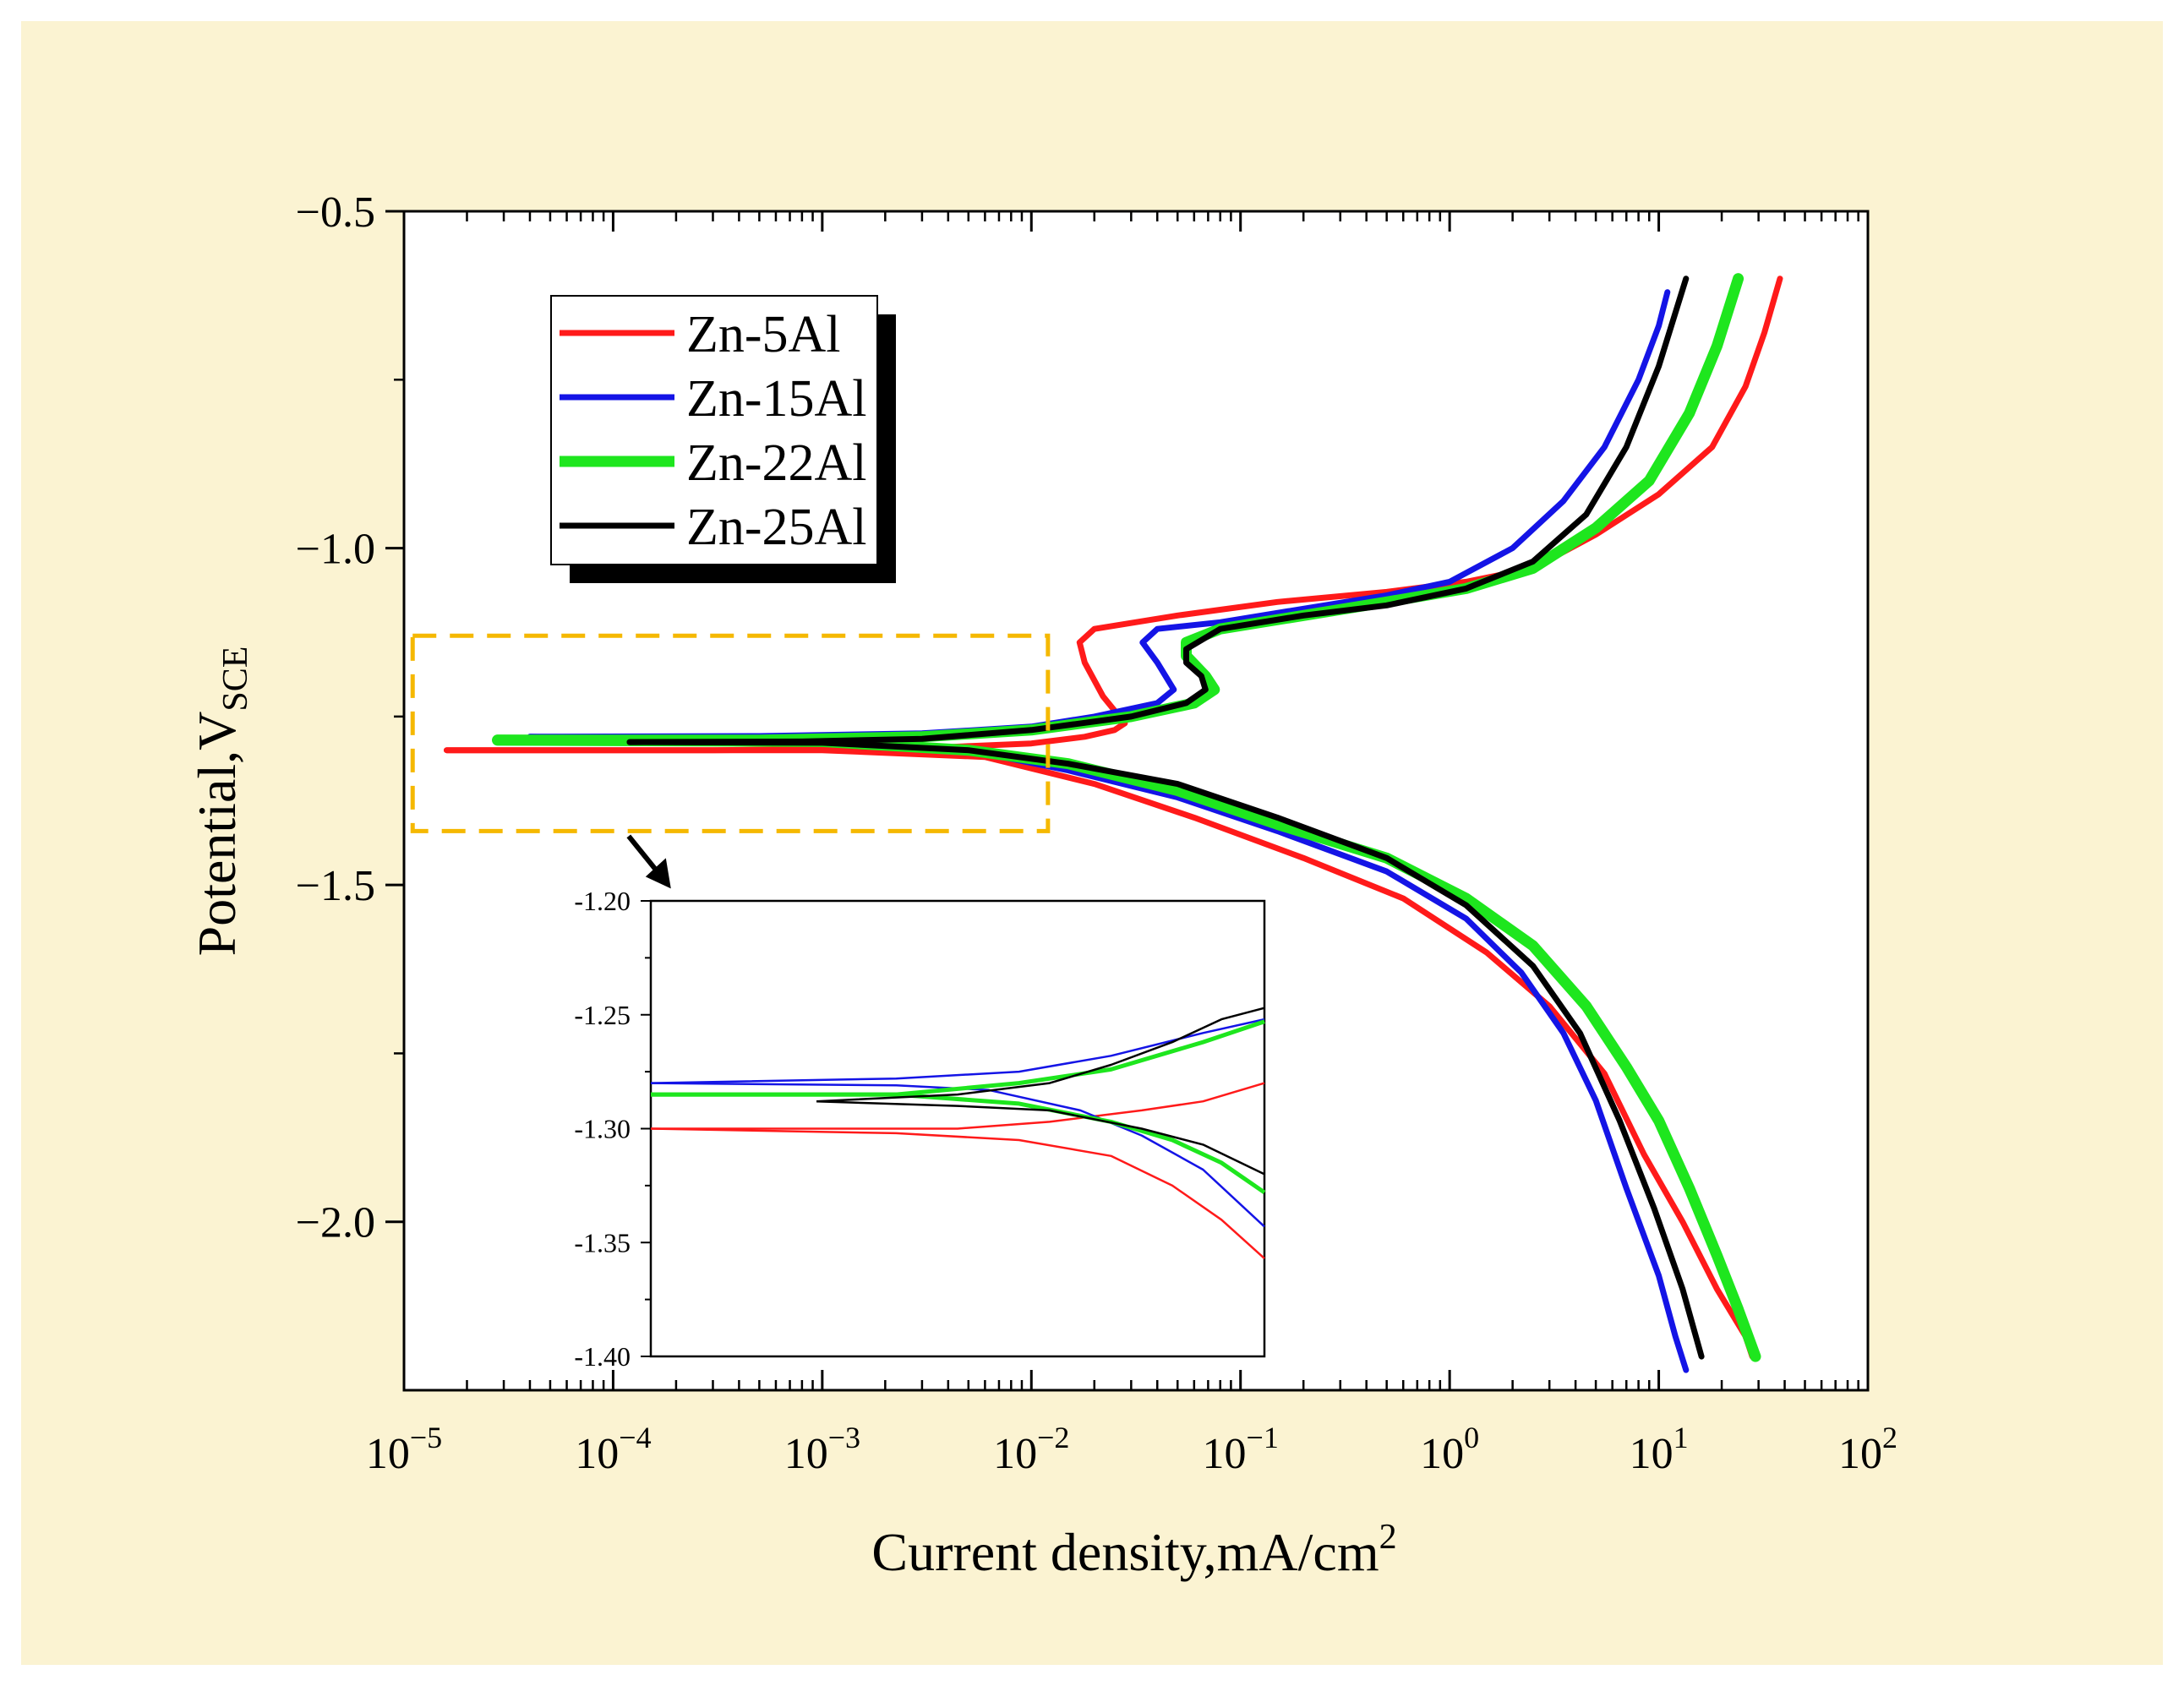  I want to click on x-tick-label-exponent: 1, so click(1681, 1438).